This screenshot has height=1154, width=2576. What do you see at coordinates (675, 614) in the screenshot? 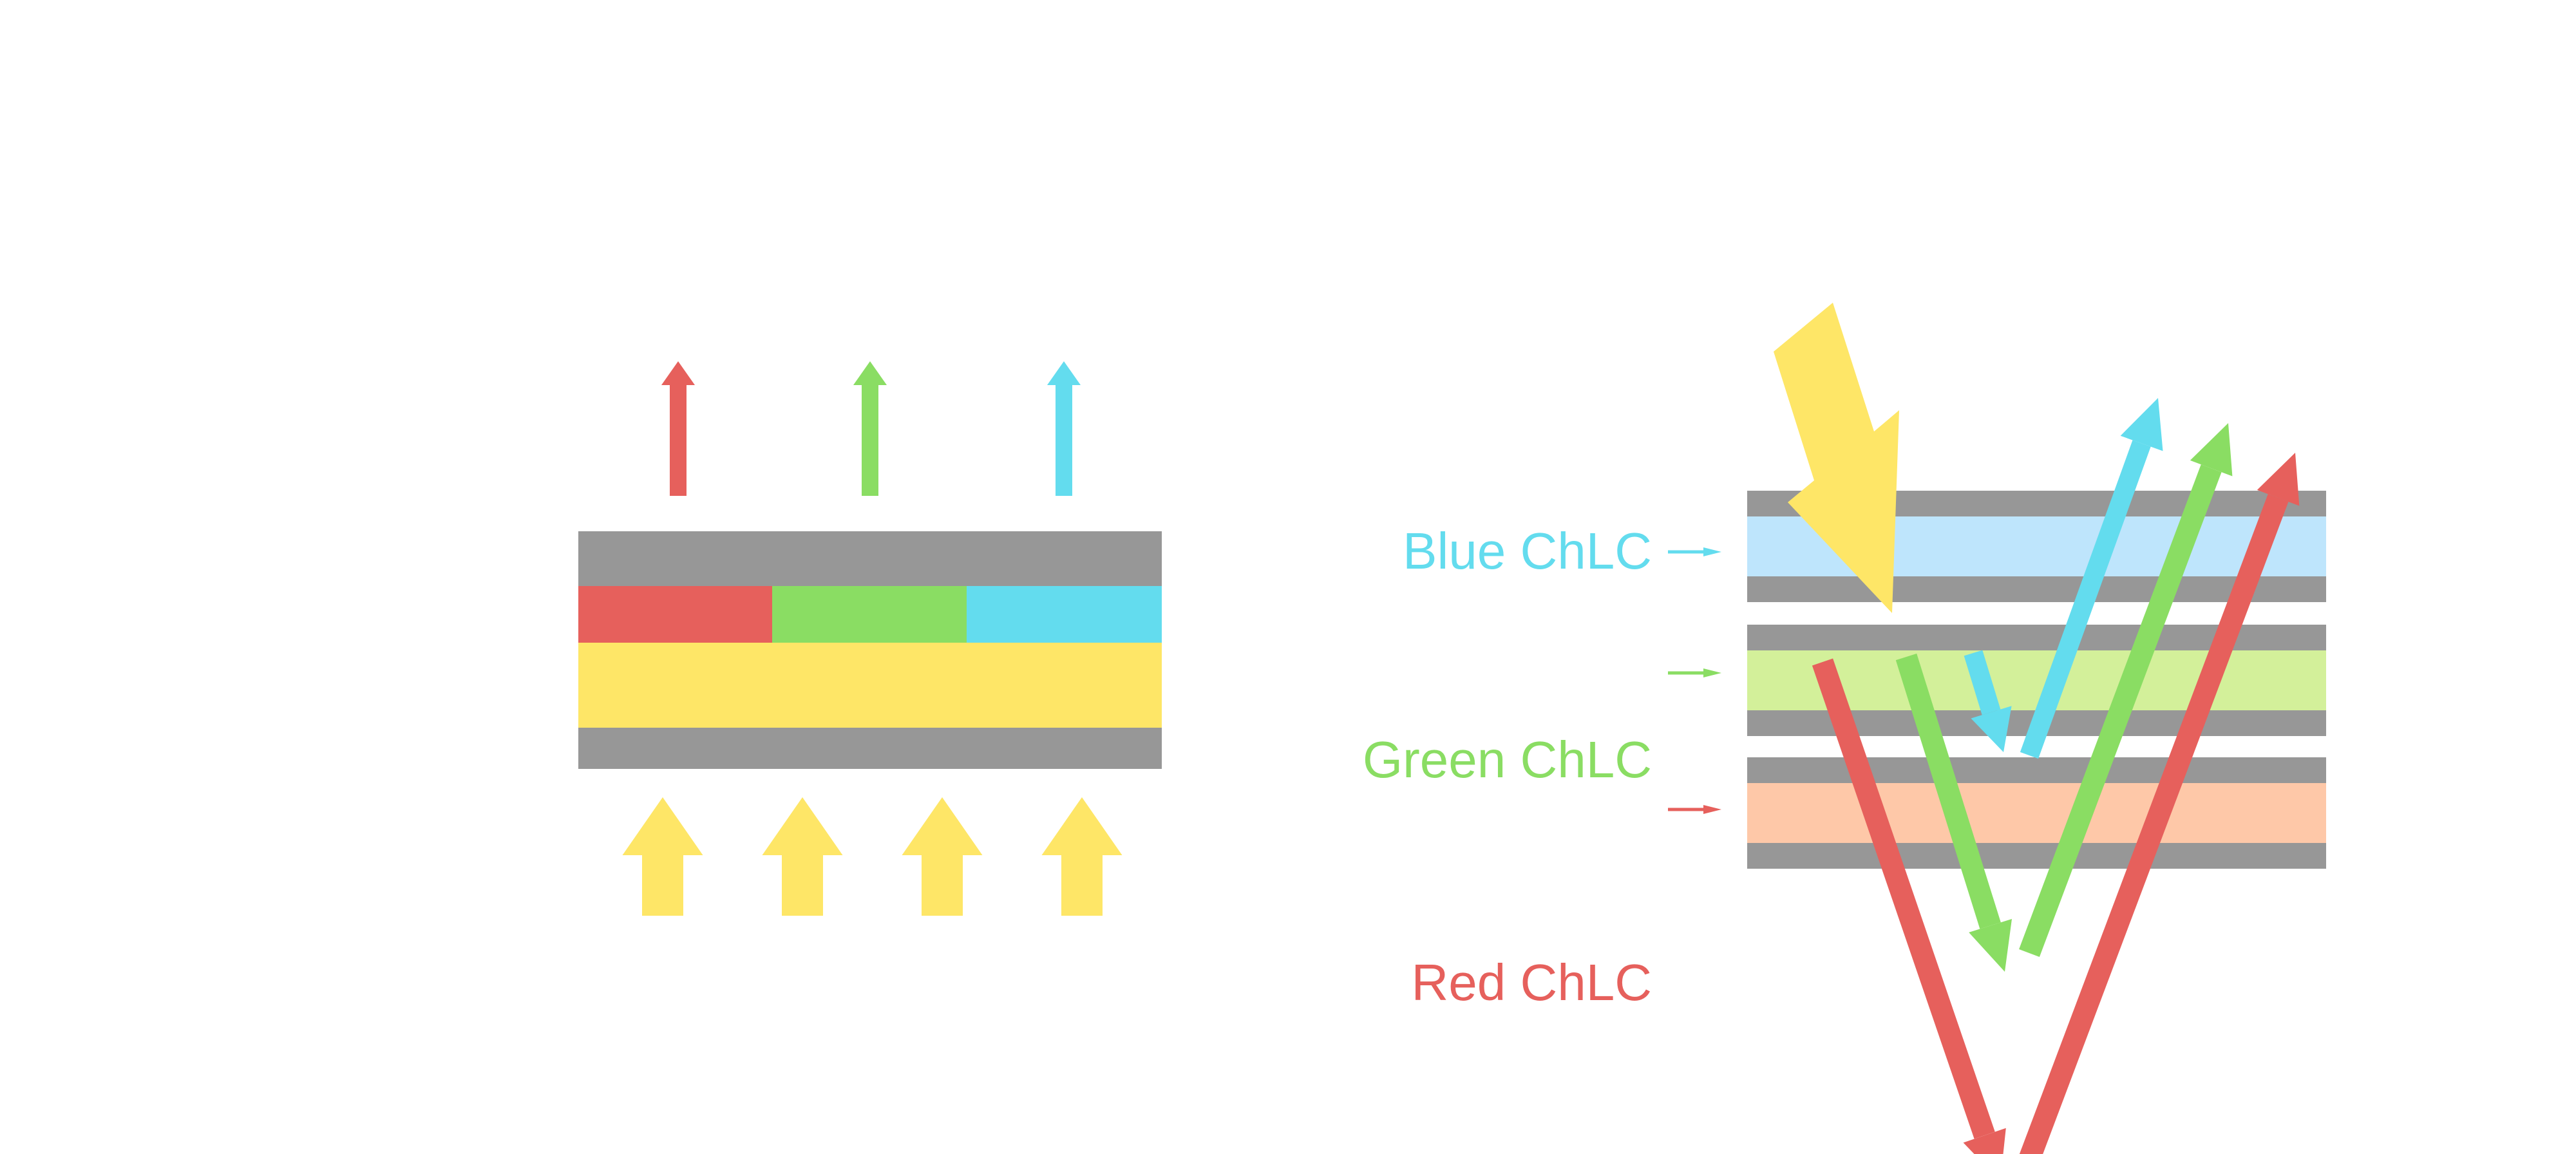
I see `color-filter-red` at bounding box center [675, 614].